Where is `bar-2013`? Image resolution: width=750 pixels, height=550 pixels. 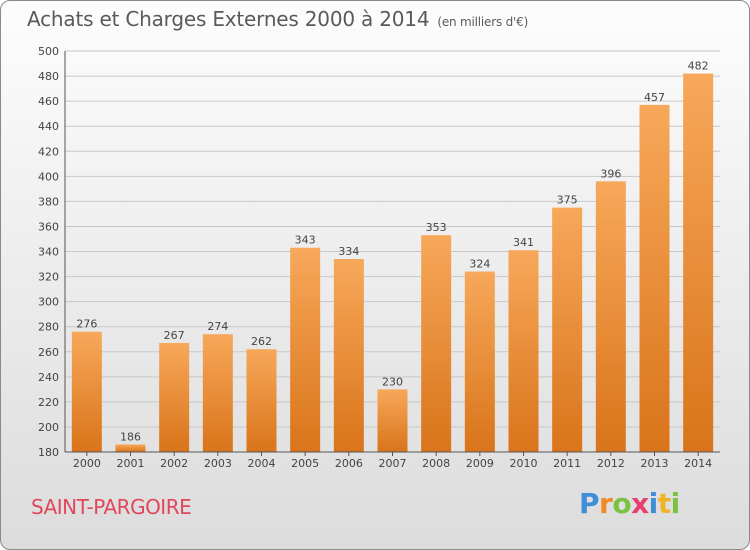 bar-2013 is located at coordinates (654, 278).